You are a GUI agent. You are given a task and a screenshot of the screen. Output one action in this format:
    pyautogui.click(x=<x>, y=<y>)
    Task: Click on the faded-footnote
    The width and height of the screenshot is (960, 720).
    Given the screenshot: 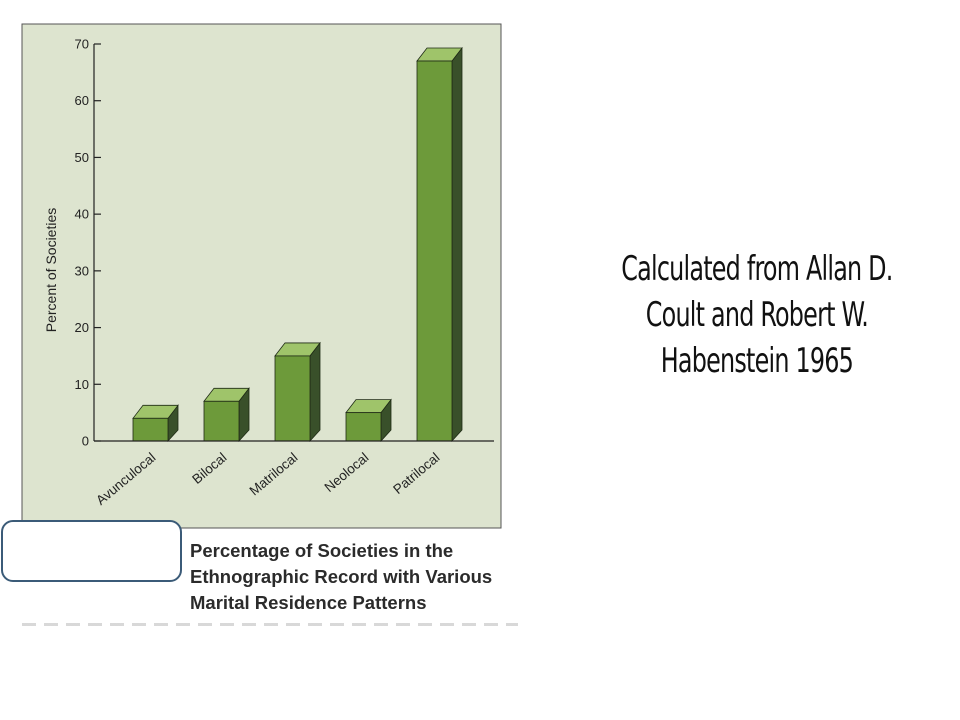 What is the action you would take?
    pyautogui.click(x=270, y=624)
    